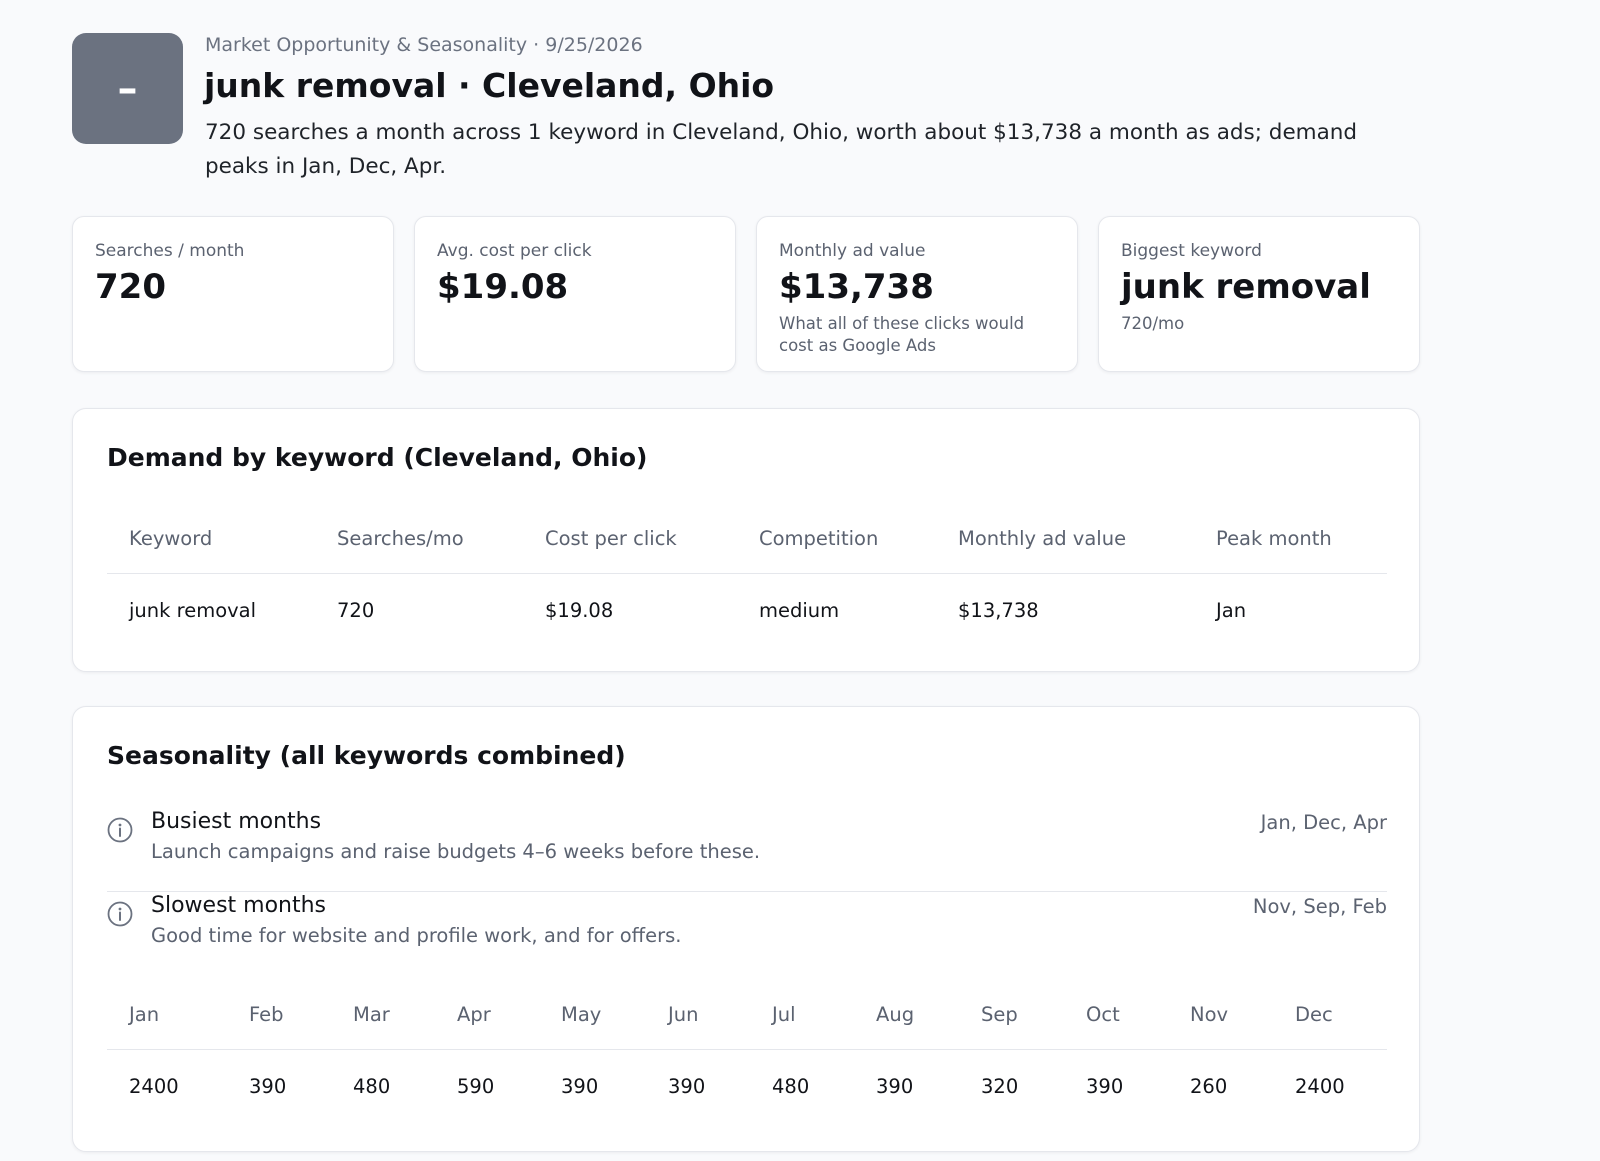  Describe the element at coordinates (1116, 1014) in the screenshot. I see `month-header: Oct` at that location.